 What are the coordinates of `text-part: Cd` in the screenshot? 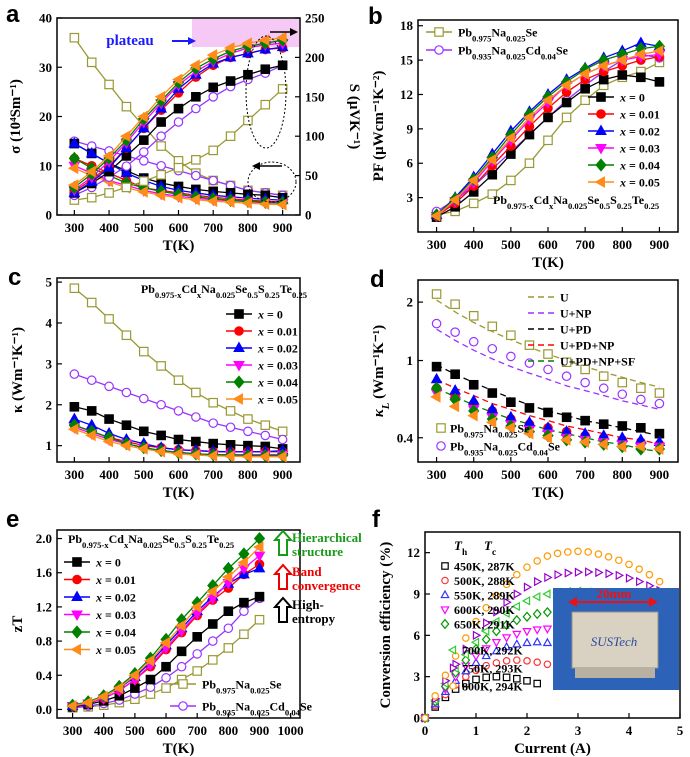 It's located at (542, 200).